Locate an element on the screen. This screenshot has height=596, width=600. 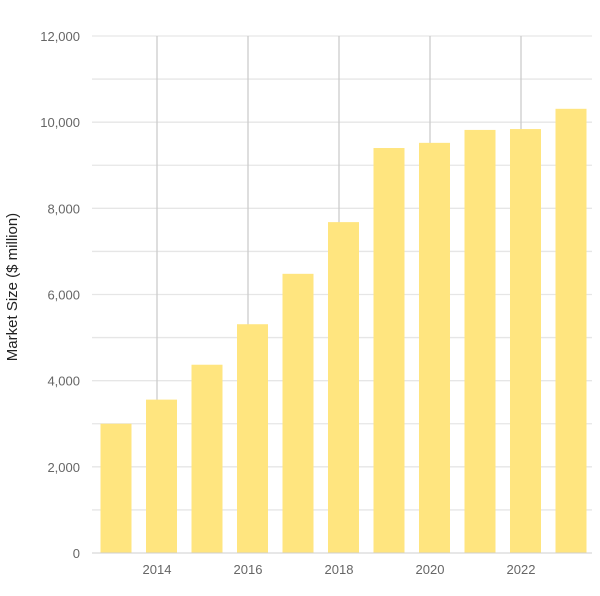
y-tick-label: 10,000 is located at coordinates (60, 122).